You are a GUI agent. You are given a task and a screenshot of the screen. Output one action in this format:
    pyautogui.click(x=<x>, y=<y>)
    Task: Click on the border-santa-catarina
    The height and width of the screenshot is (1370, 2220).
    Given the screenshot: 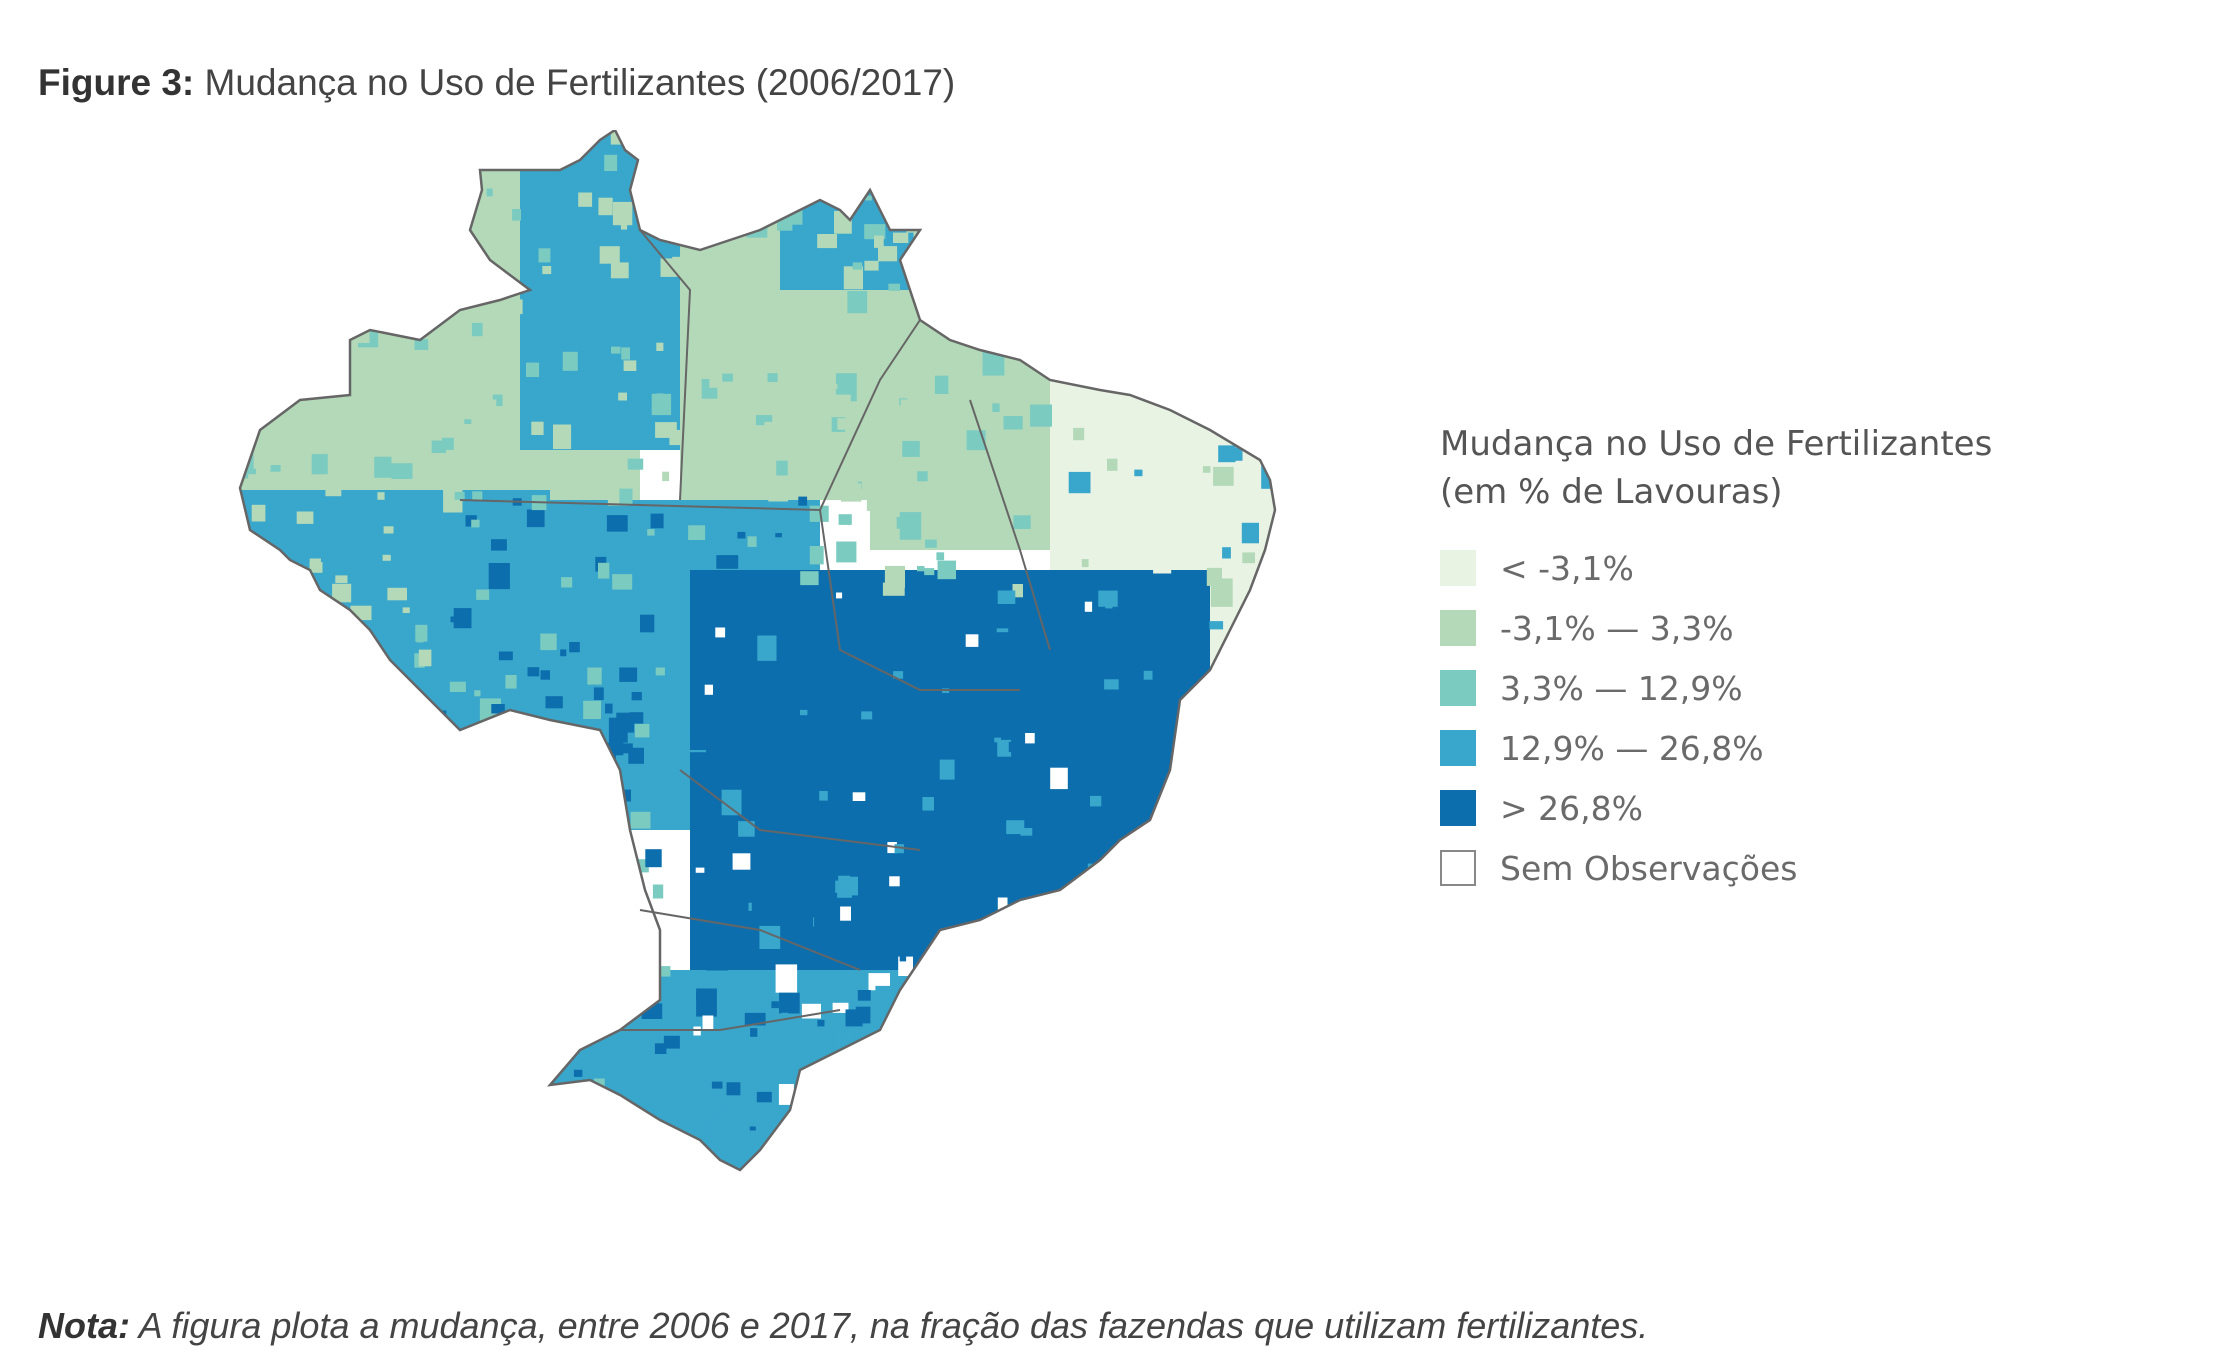 What is the action you would take?
    pyautogui.click(x=730, y=1020)
    